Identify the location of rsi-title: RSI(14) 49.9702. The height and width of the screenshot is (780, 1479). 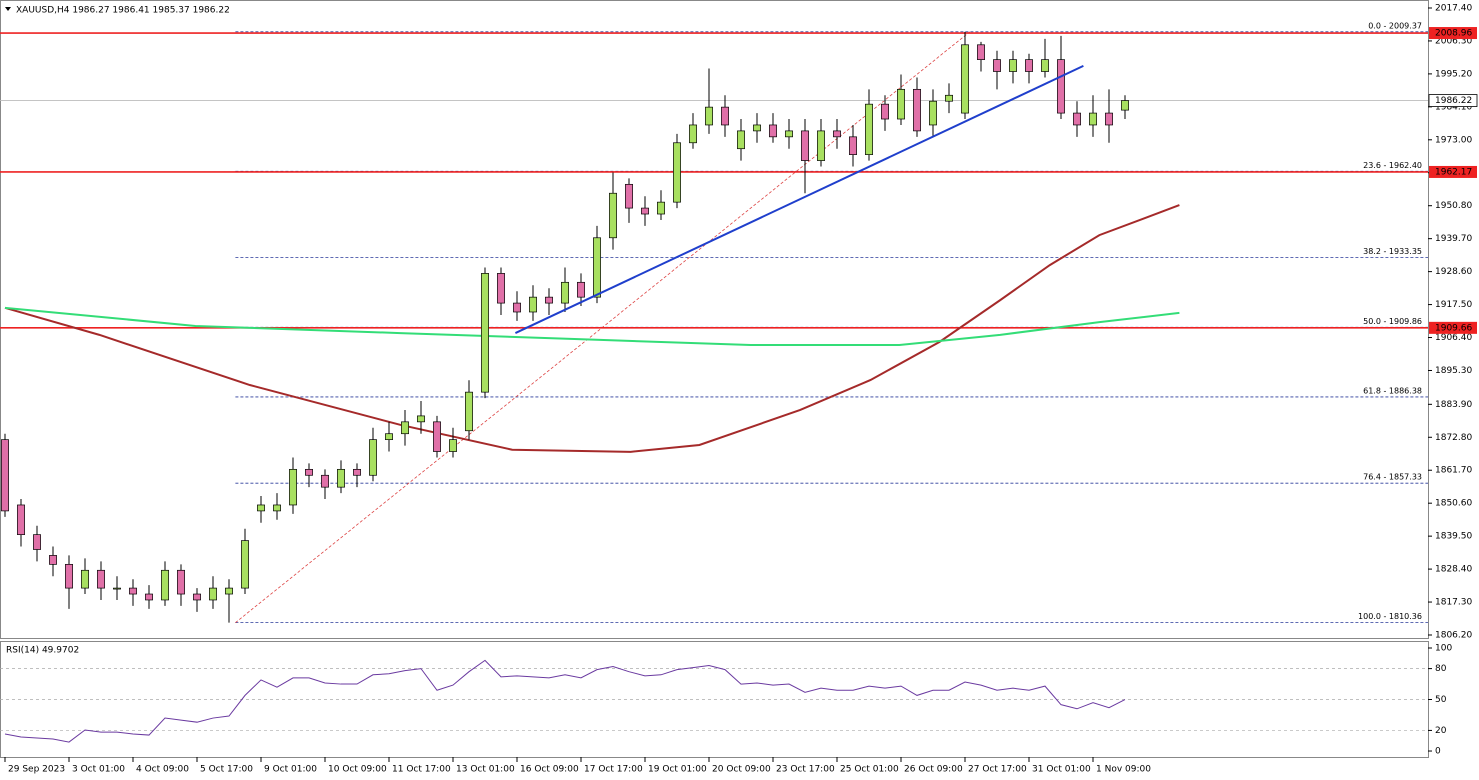
(42, 651).